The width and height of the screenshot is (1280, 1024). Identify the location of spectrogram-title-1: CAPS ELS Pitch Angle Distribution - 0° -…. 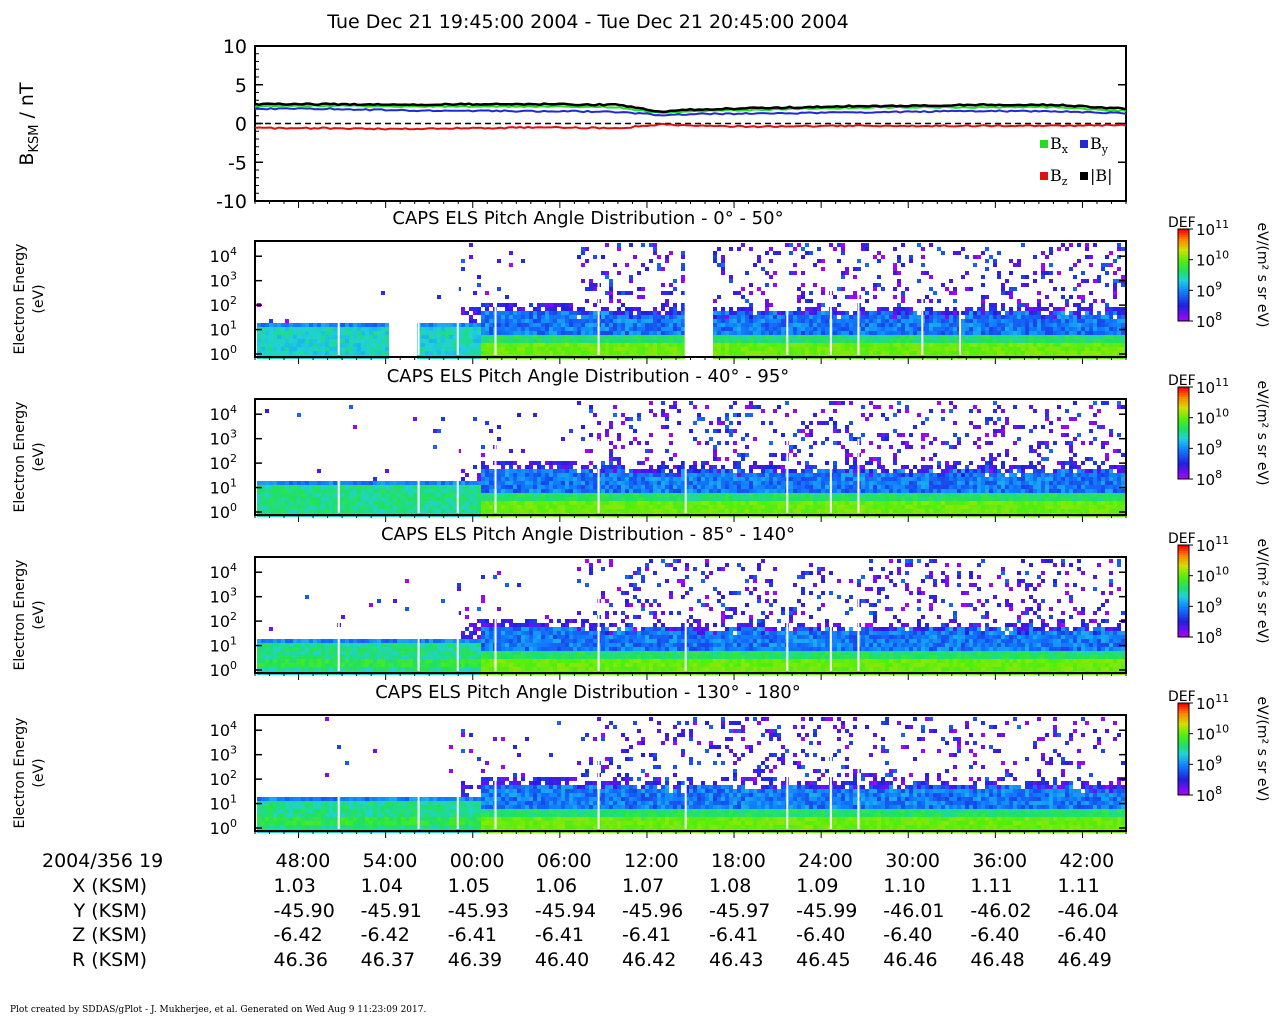
(587, 218).